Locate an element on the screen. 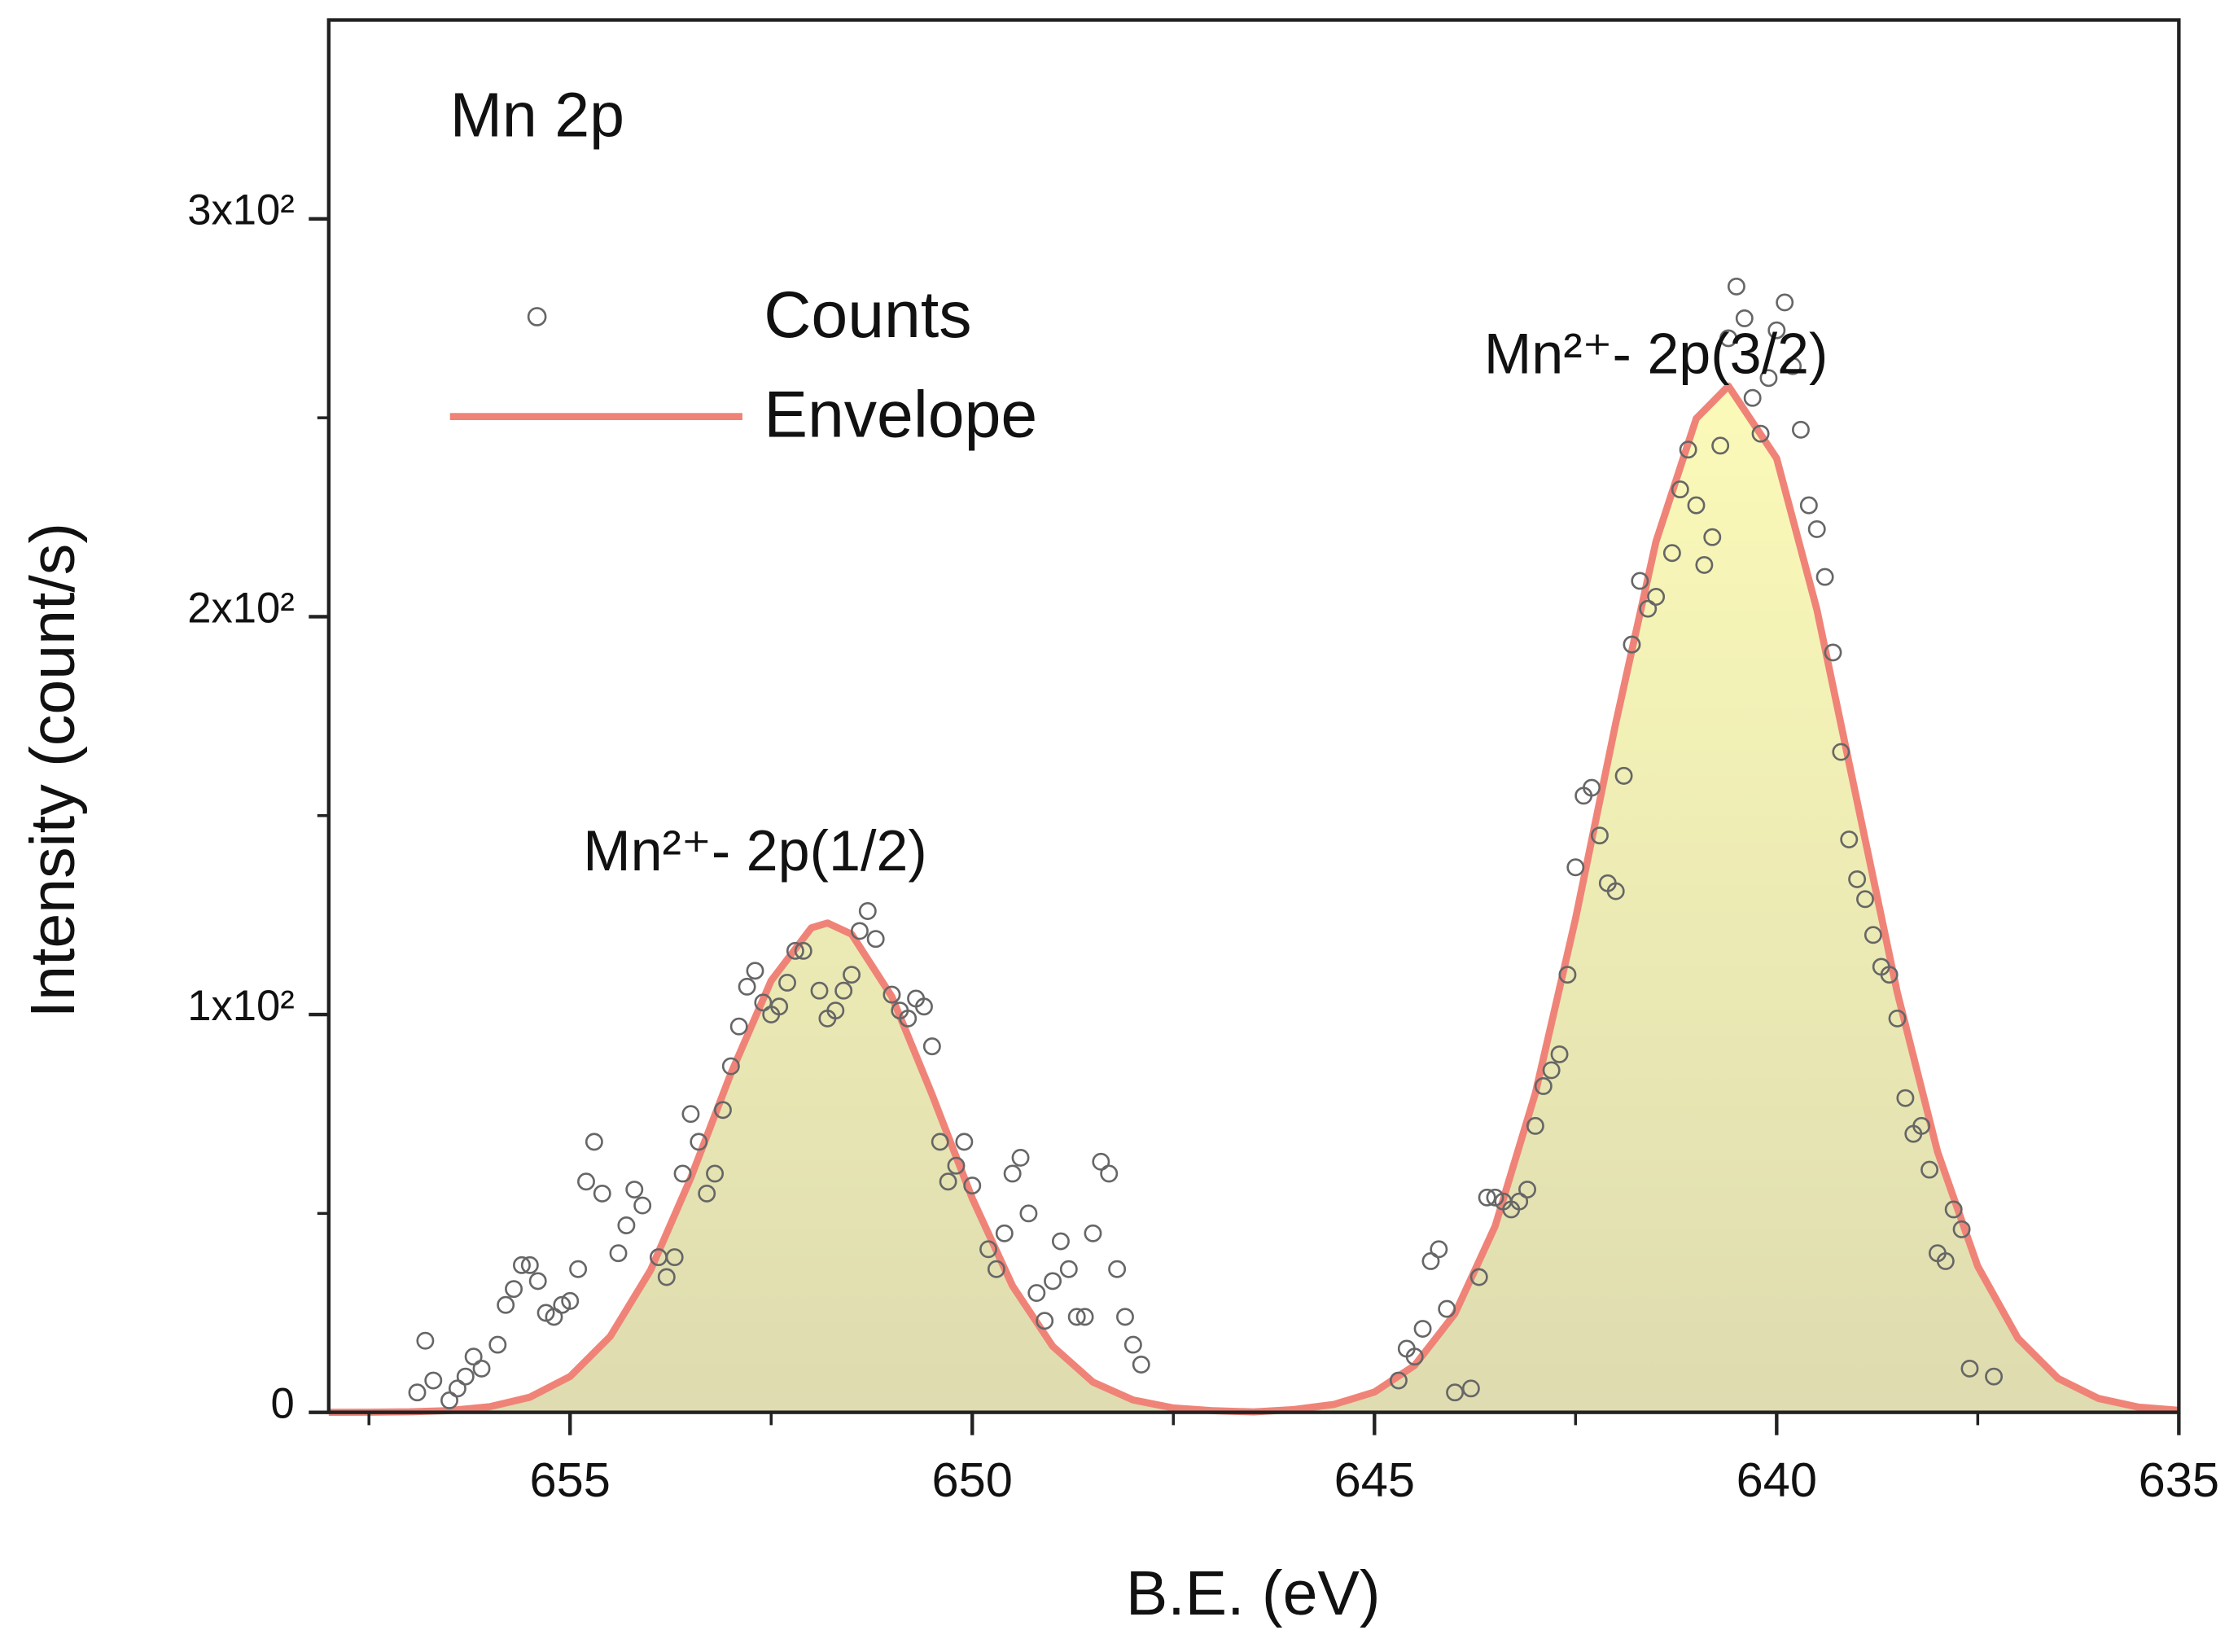 The width and height of the screenshot is (2238, 1652). legend-label: Envelope is located at coordinates (900, 414).